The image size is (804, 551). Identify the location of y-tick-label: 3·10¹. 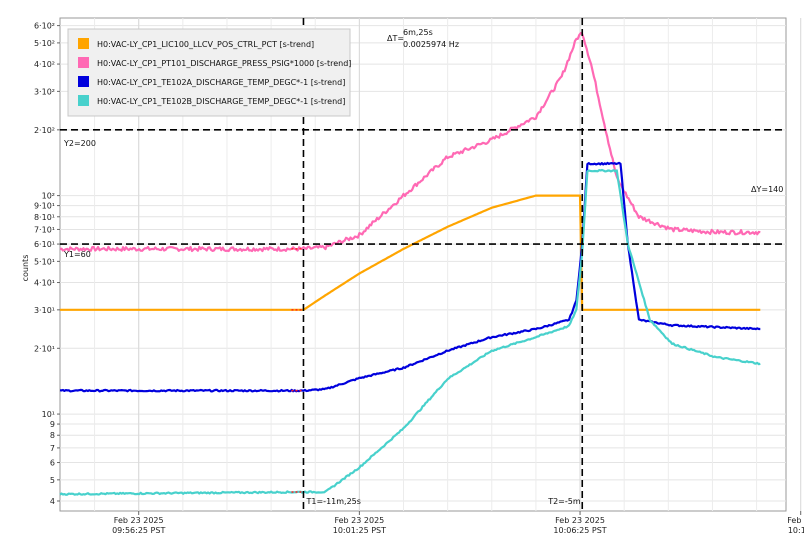
(44, 310).